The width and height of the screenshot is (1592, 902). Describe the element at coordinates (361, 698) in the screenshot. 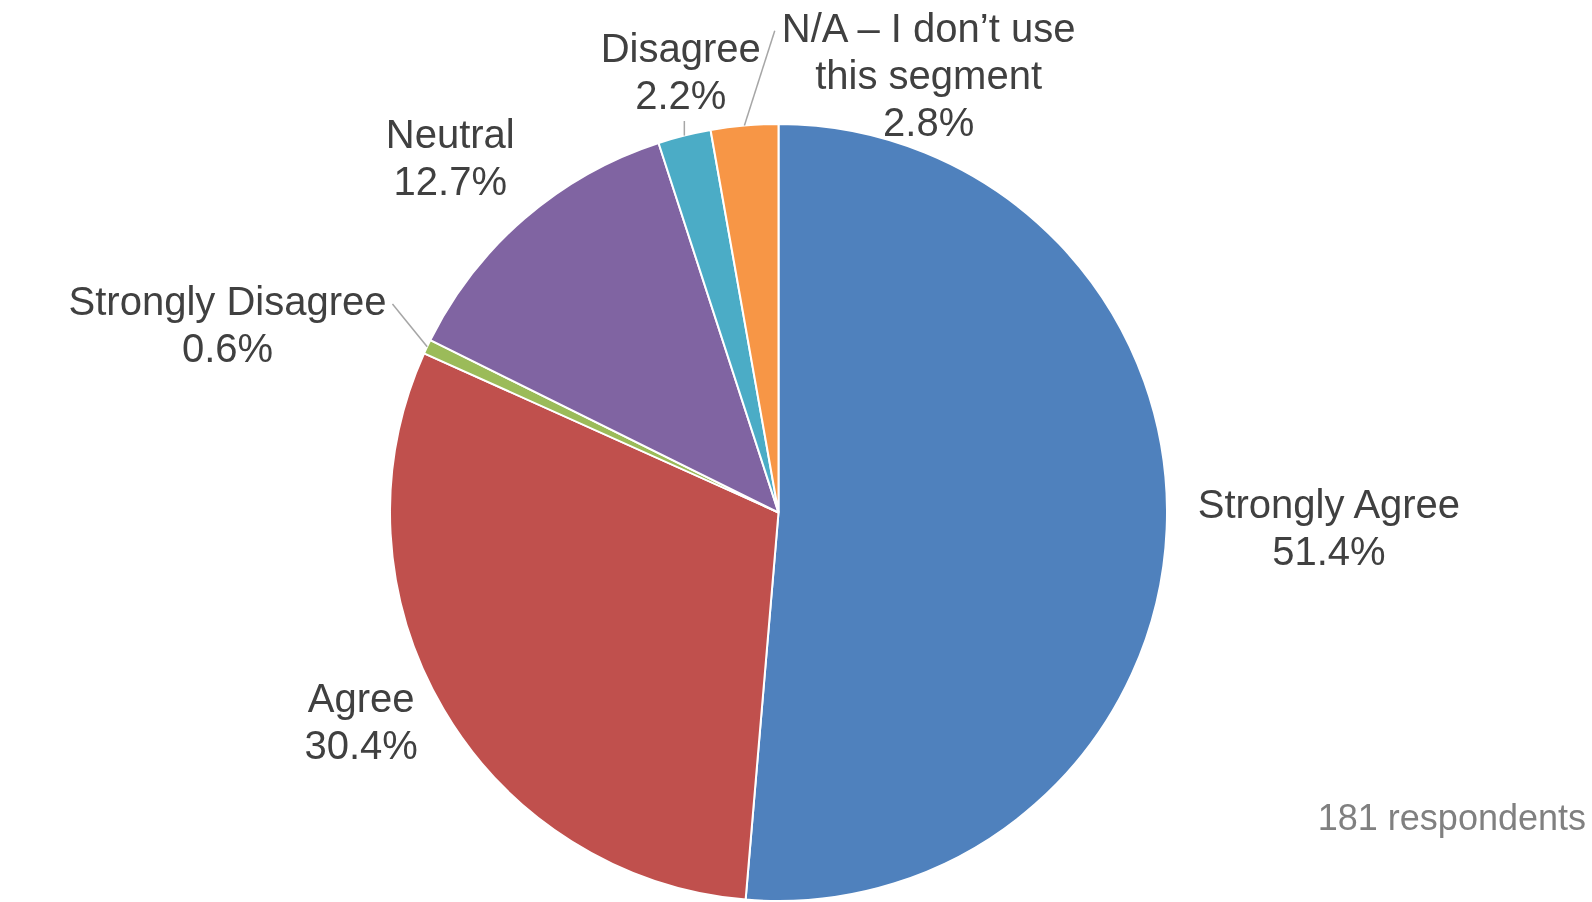

I see `slice-label: Agree` at that location.